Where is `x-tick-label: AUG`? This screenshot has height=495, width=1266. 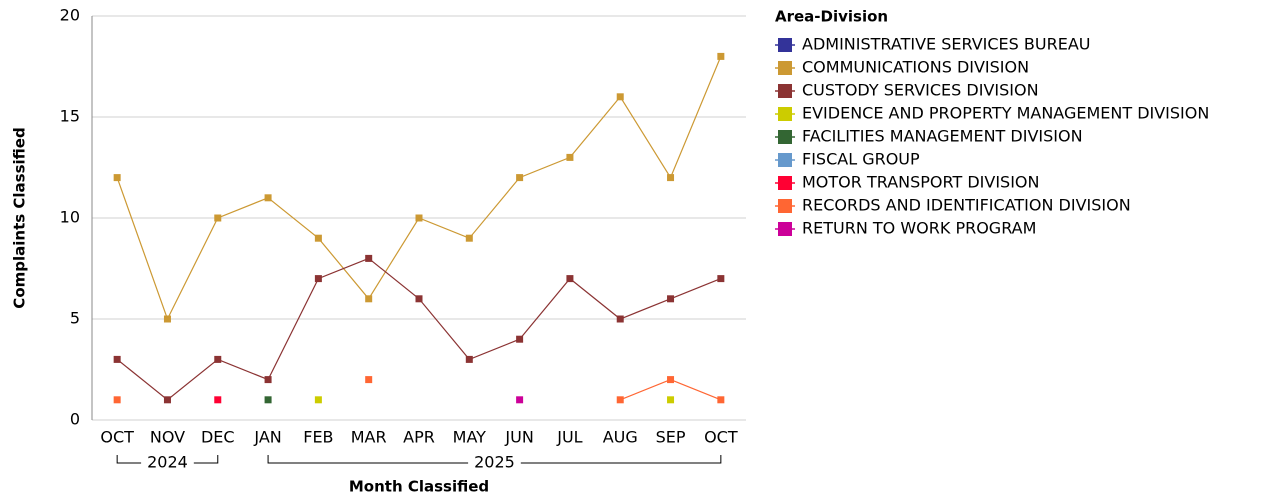 x-tick-label: AUG is located at coordinates (620, 437).